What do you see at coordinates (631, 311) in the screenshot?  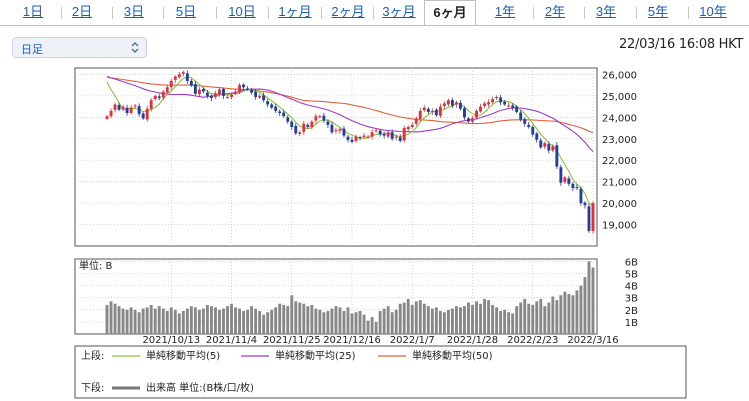 I see `volume-tick-label: 2B` at bounding box center [631, 311].